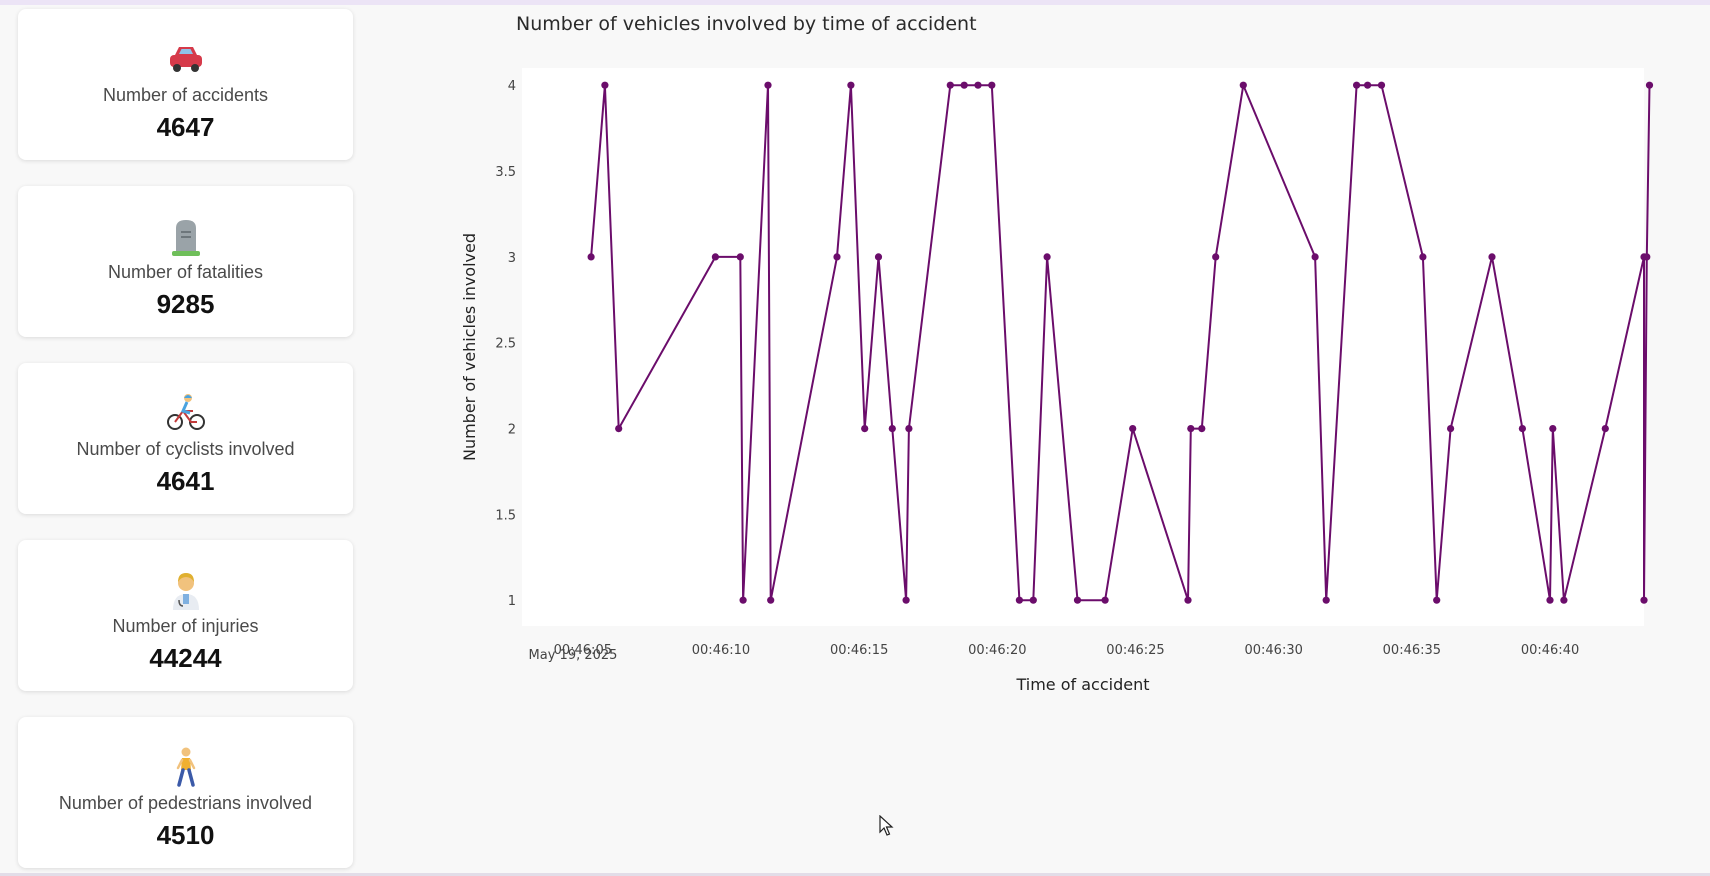 This screenshot has width=1710, height=876. Describe the element at coordinates (185, 835) in the screenshot. I see `card-value: 4510` at that location.